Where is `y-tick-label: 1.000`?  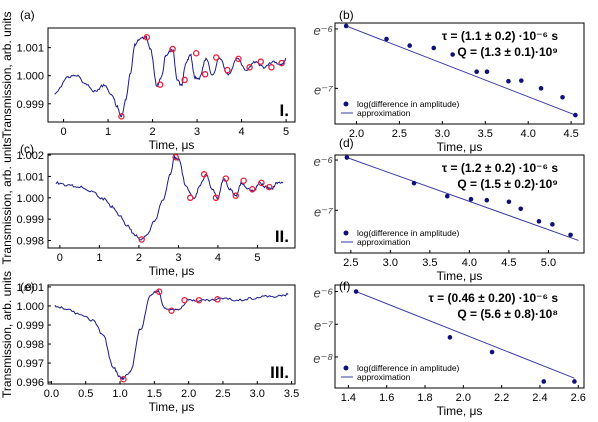 y-tick-label: 1.000 is located at coordinates (30, 77).